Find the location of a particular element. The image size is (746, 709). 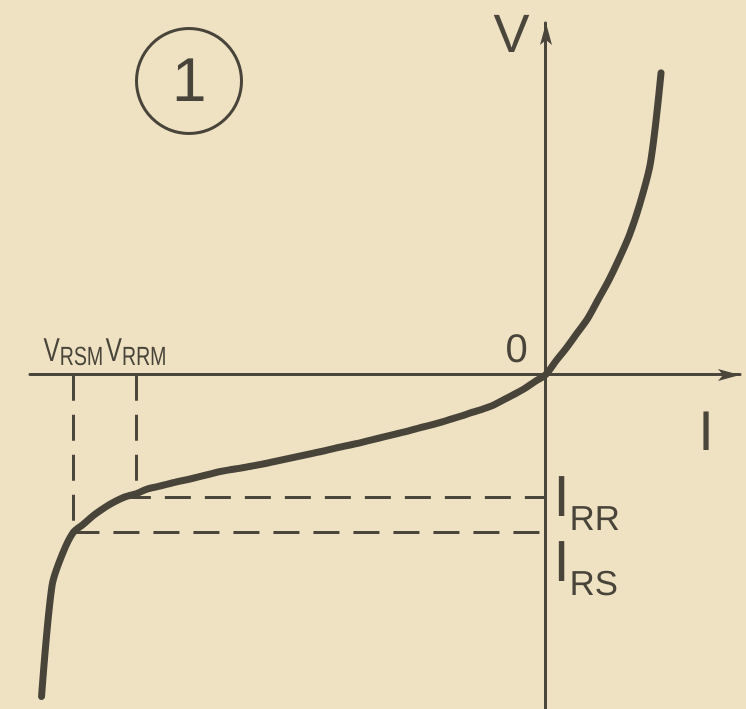

x-axis-title: I is located at coordinates (706, 430).